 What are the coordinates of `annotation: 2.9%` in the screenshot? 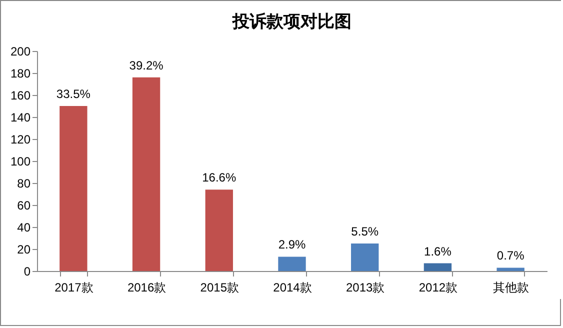 It's located at (292, 245).